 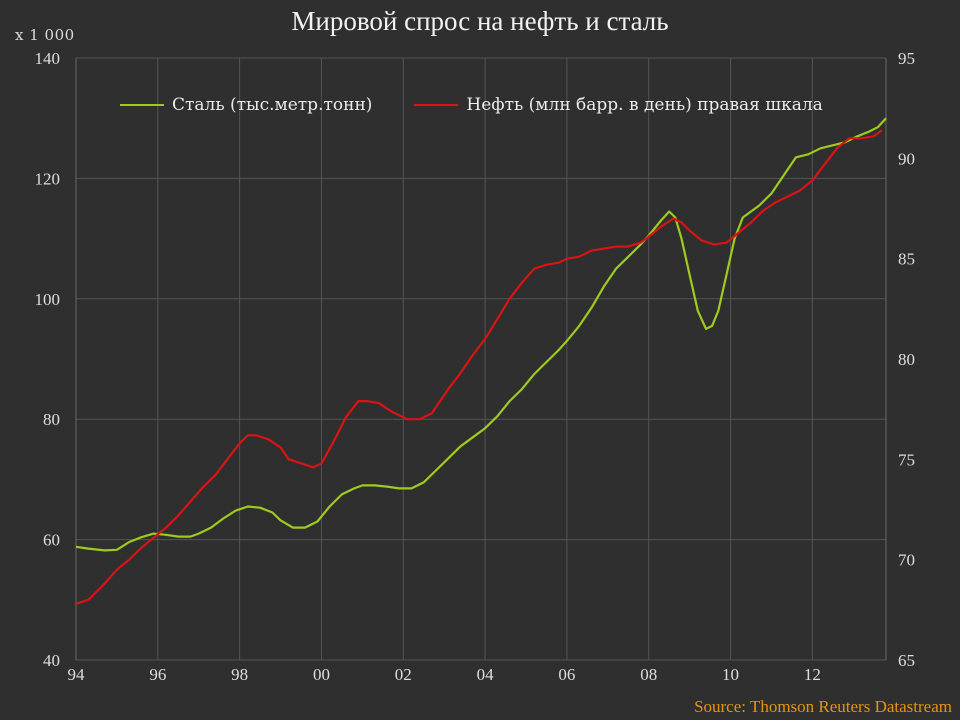 What do you see at coordinates (906, 259) in the screenshot?
I see `right-axis-tick-label: 85` at bounding box center [906, 259].